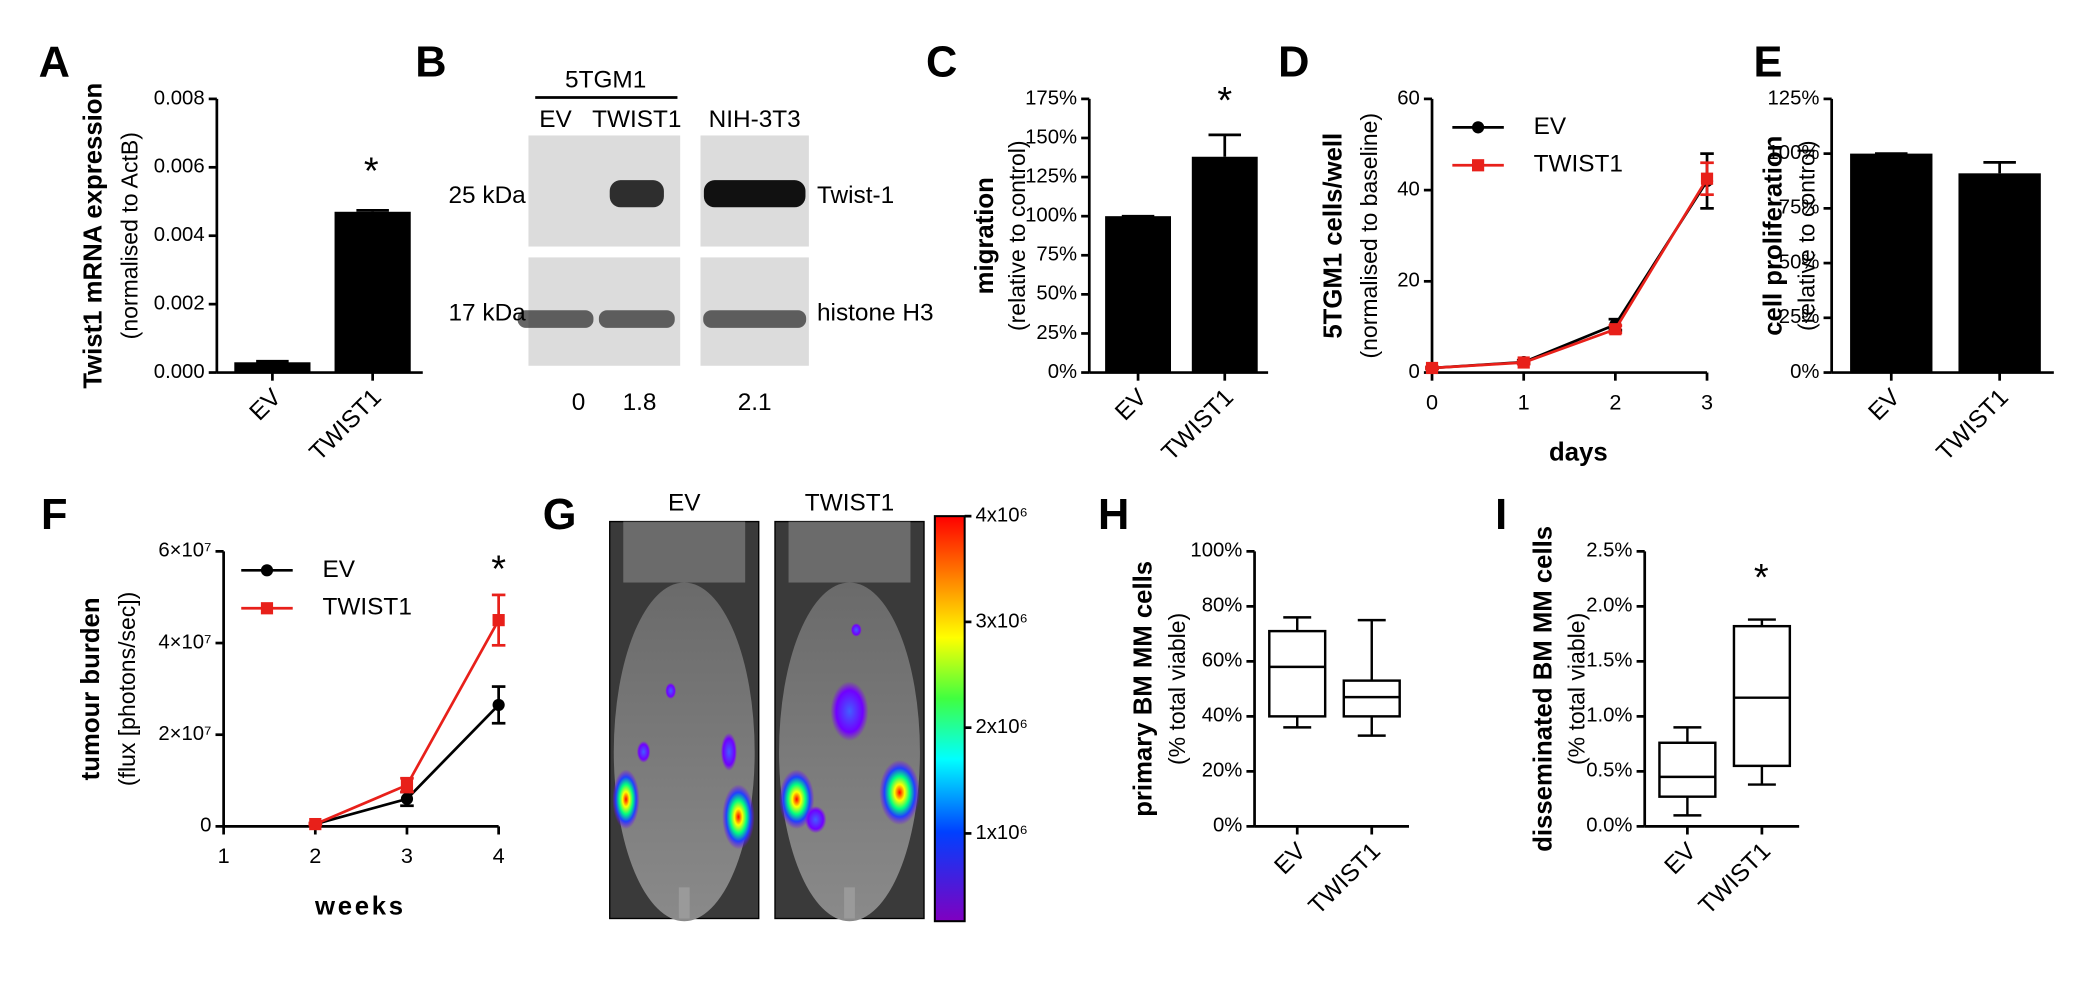 Image resolution: width=2100 pixels, height=993 pixels. What do you see at coordinates (560, 515) in the screenshot?
I see `panel-letter: G` at bounding box center [560, 515].